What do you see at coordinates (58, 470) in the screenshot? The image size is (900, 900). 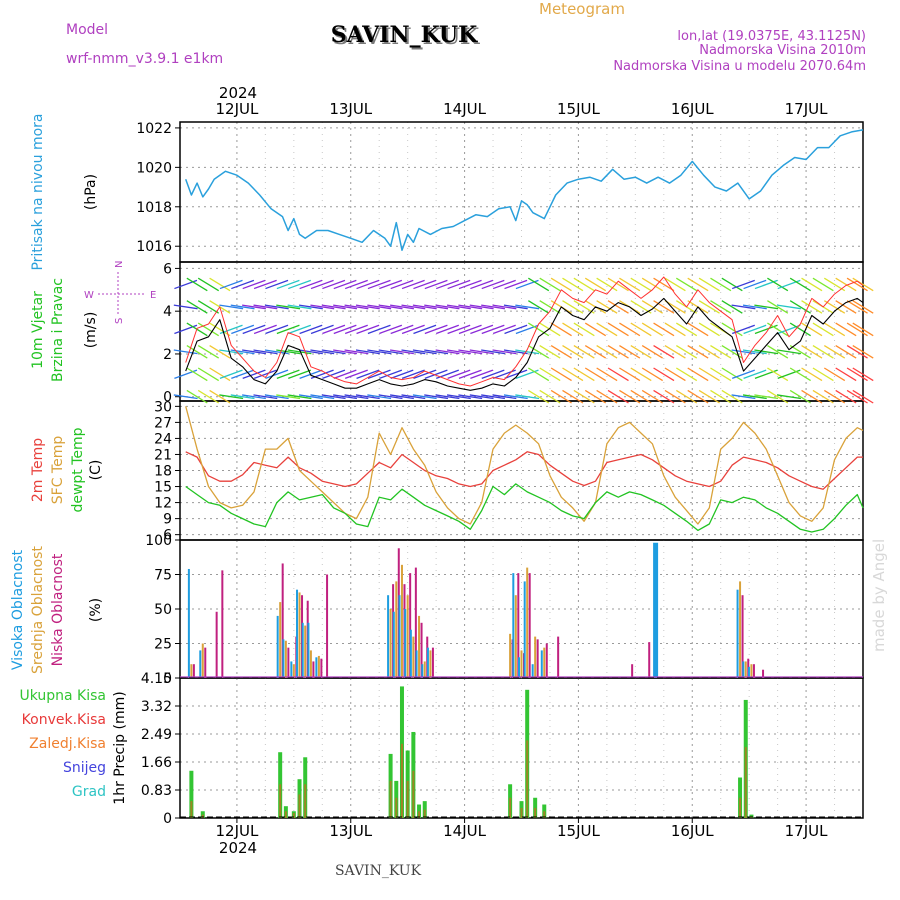 I see `temp-ylabel-2: SFC Temp` at bounding box center [58, 470].